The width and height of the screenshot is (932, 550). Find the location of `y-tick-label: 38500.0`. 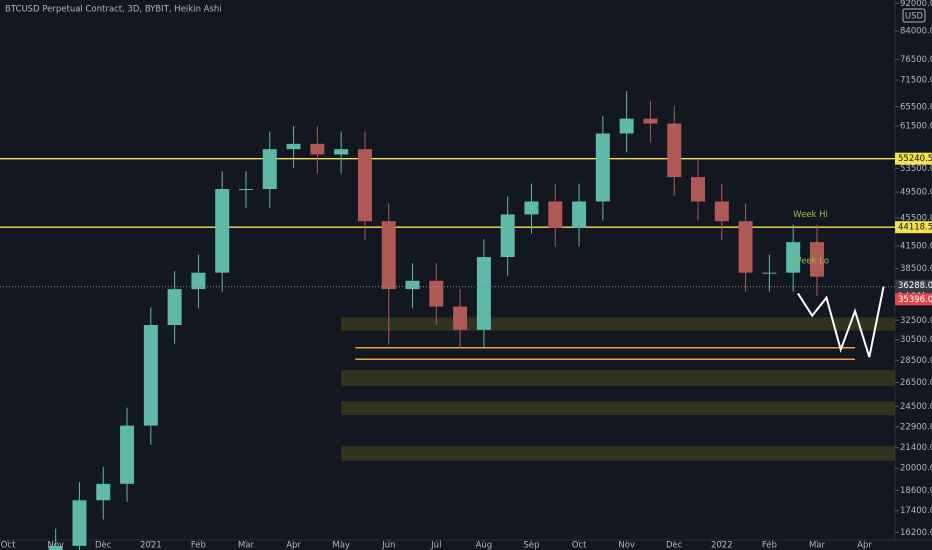

y-tick-label: 38500.0 is located at coordinates (916, 269).